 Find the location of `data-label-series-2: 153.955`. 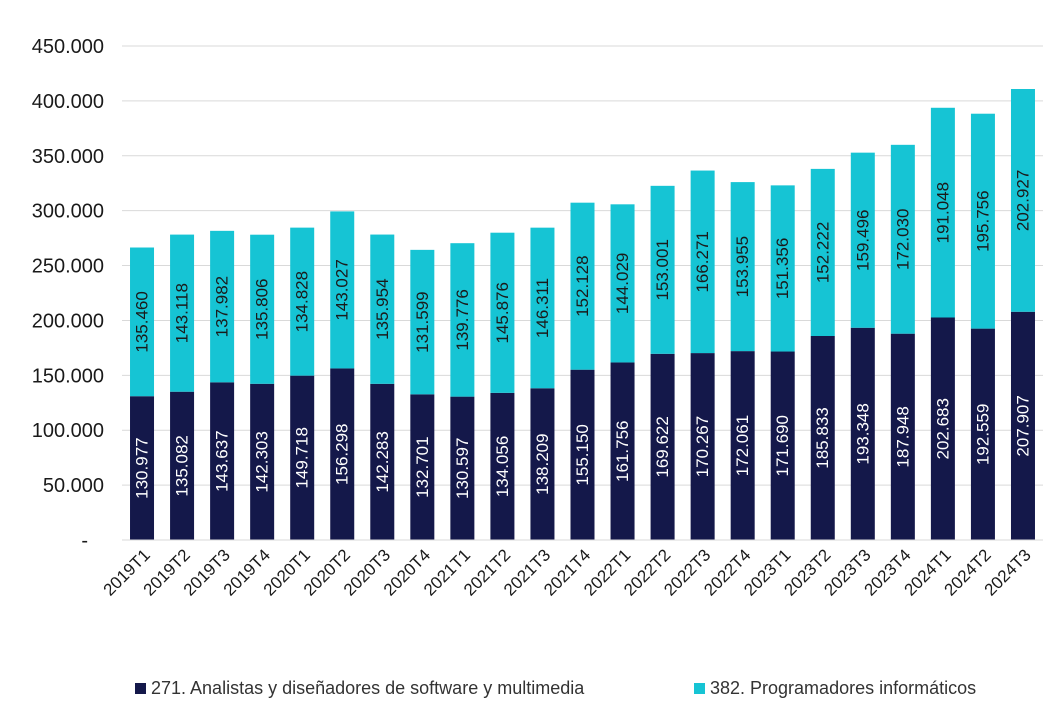

data-label-series-2: 153.955 is located at coordinates (742, 266).